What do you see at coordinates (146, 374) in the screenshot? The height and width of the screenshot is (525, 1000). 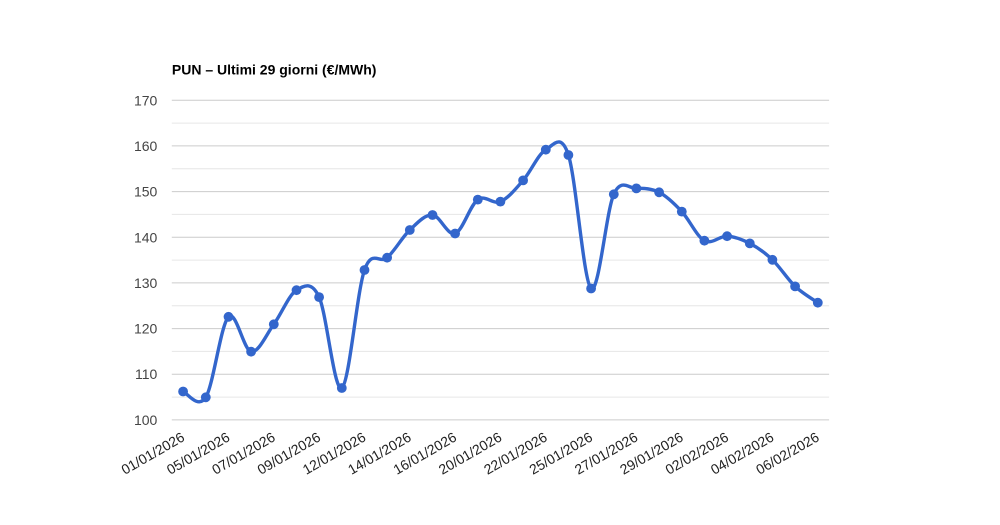 I see `svg-text: 110` at bounding box center [146, 374].